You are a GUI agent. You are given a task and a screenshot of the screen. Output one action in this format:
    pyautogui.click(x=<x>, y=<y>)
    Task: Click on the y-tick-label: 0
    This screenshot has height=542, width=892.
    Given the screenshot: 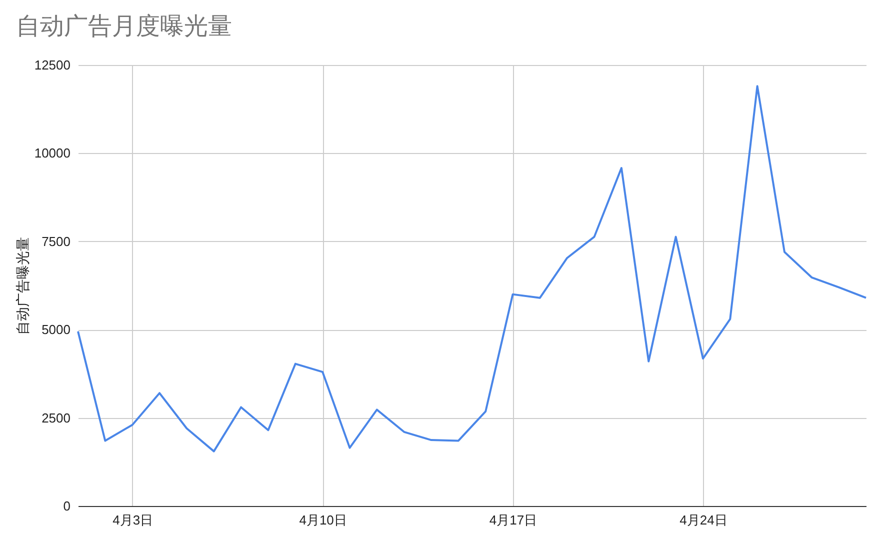 What is the action you would take?
    pyautogui.click(x=66, y=506)
    